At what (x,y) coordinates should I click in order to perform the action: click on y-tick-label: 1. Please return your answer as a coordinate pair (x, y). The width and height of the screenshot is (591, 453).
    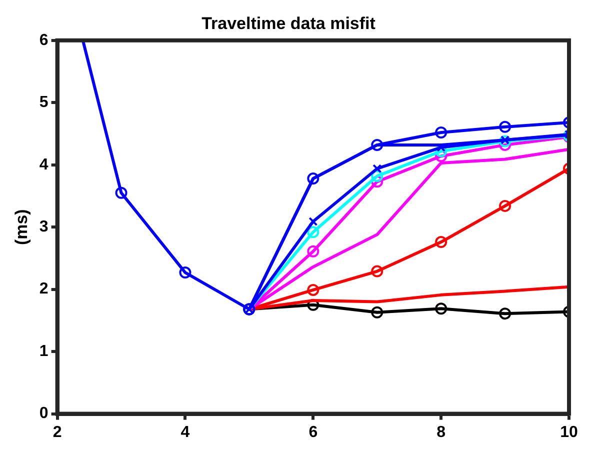
    Looking at the image, I should click on (43, 351).